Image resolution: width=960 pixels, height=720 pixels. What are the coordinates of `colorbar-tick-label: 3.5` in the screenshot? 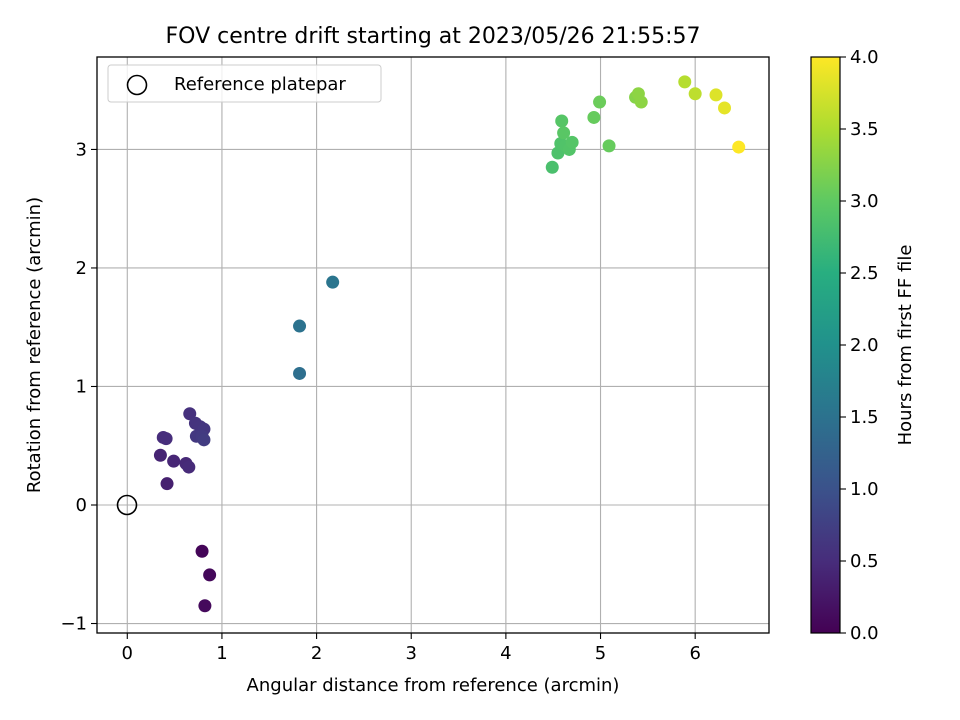 It's located at (864, 129).